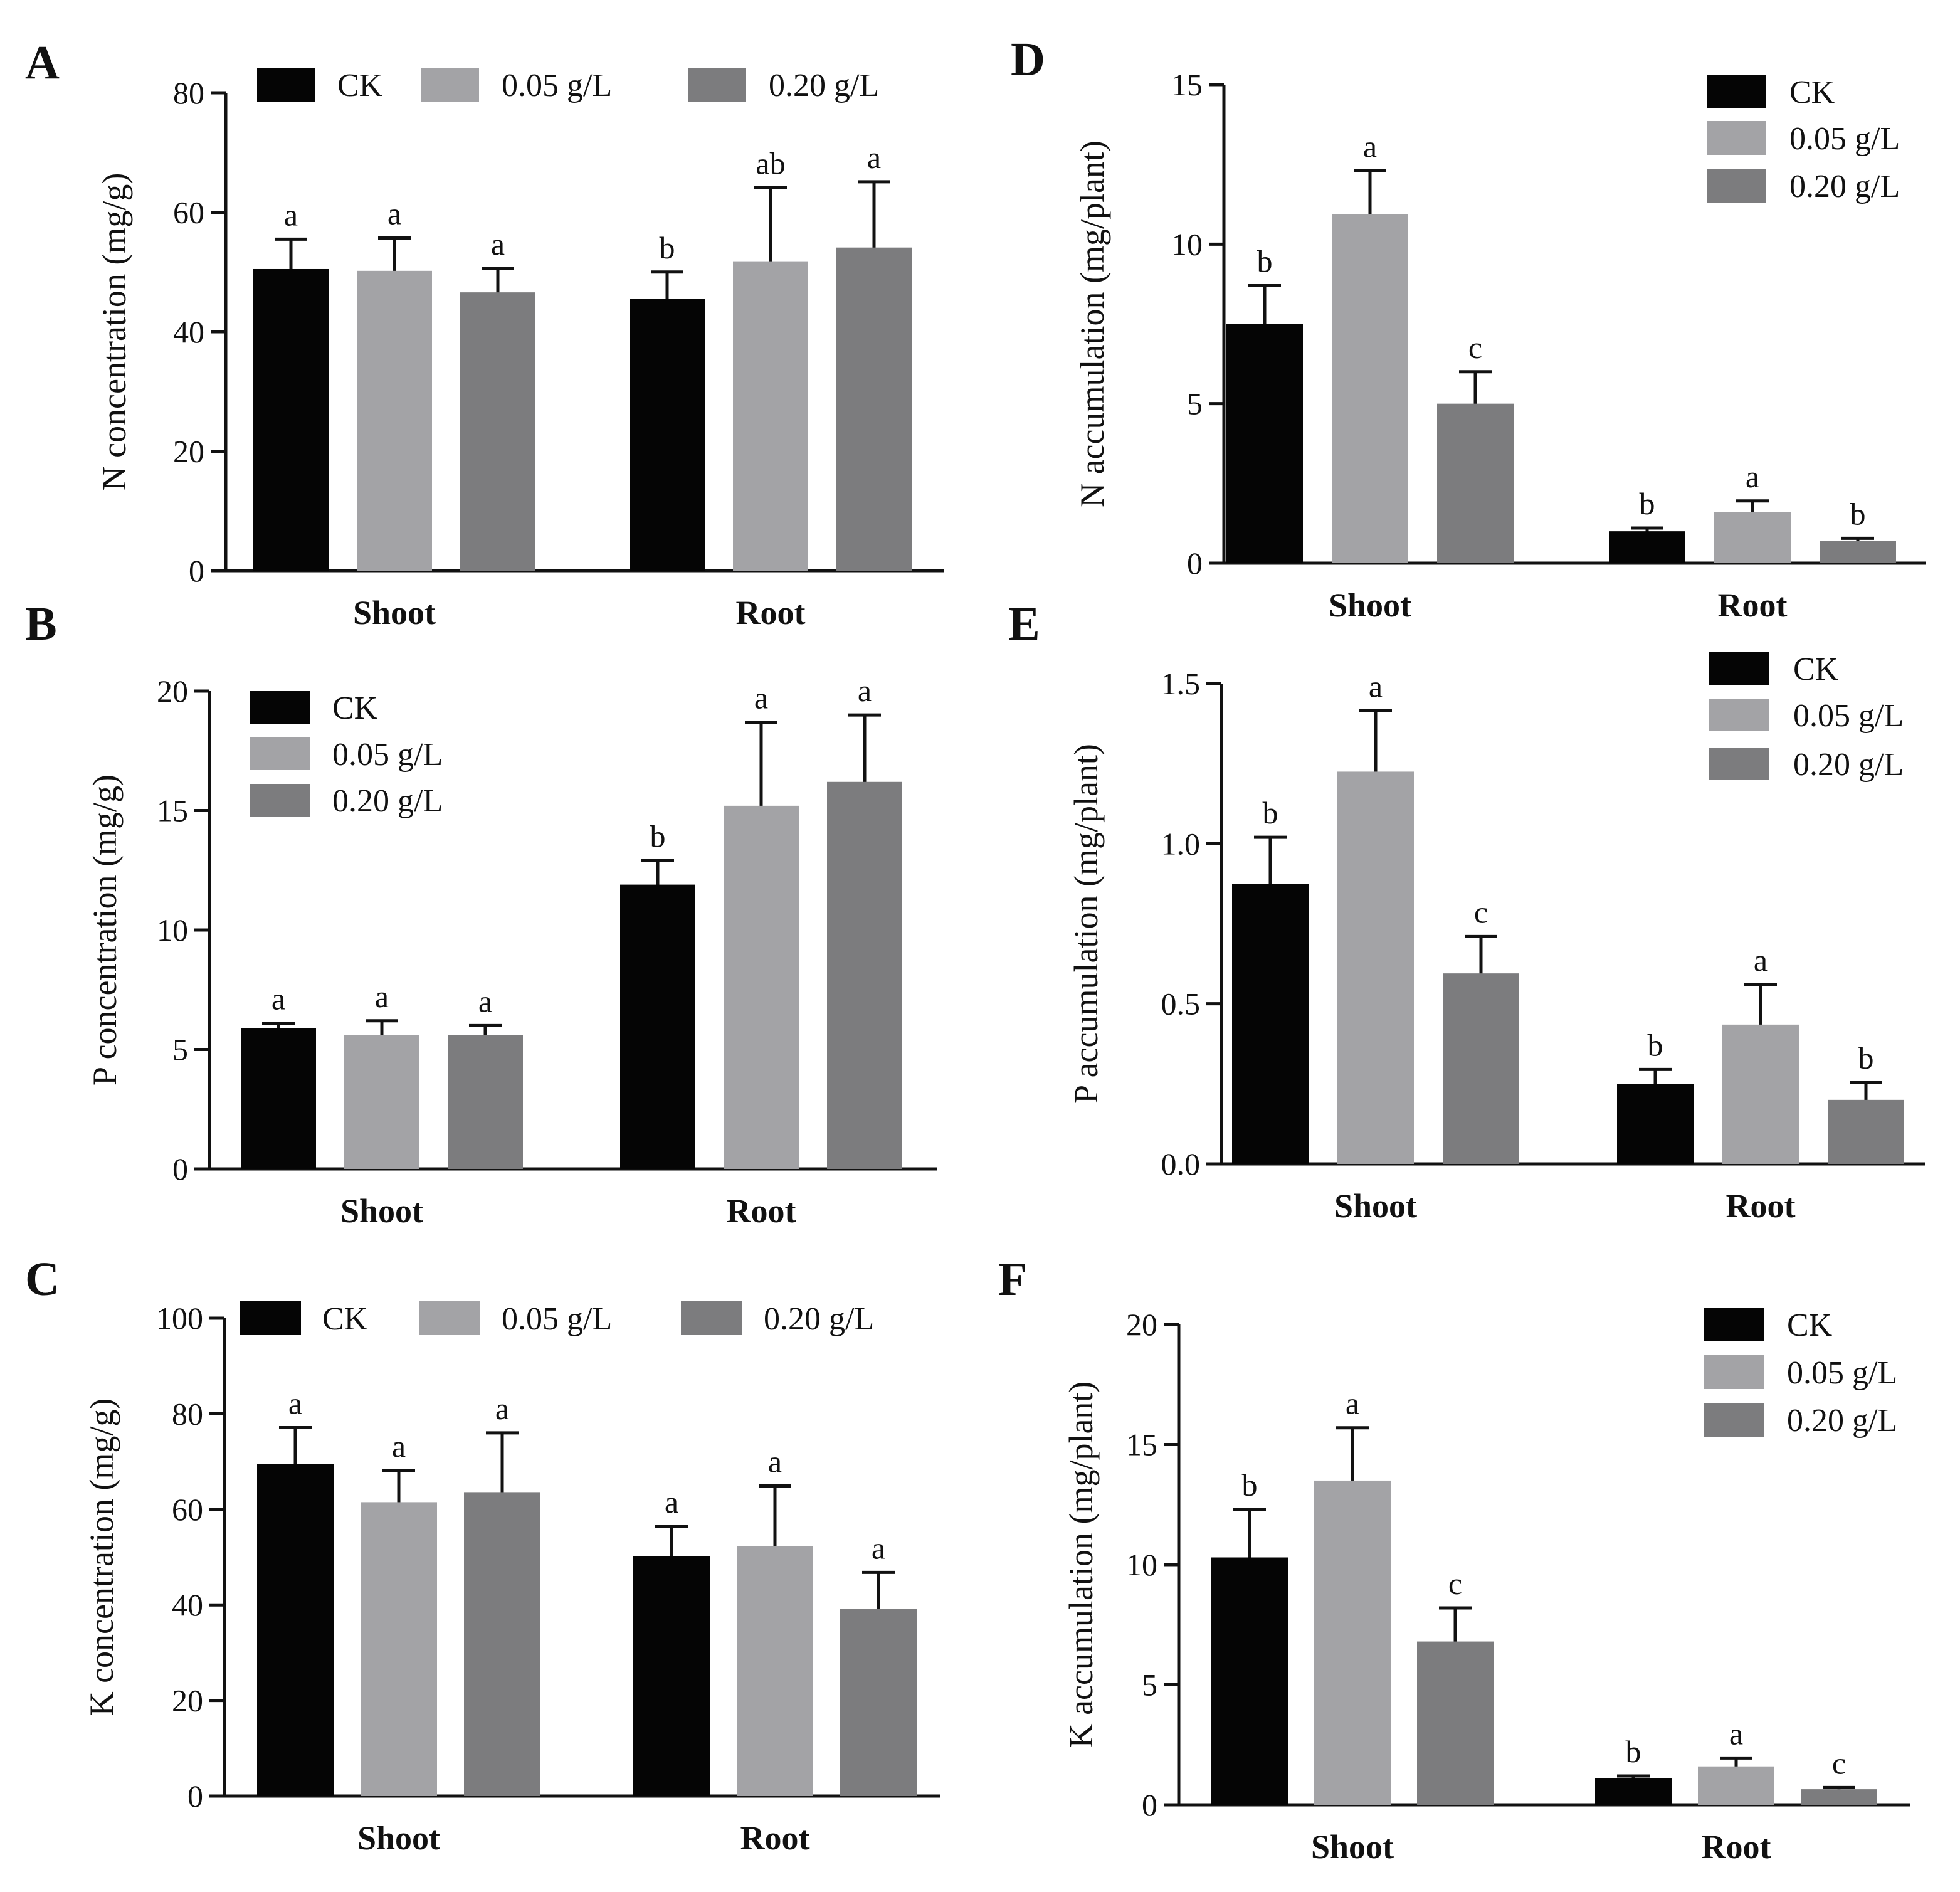 This screenshot has height=1892, width=1960. What do you see at coordinates (1181, 843) in the screenshot?
I see `y-tick-label: 1.0` at bounding box center [1181, 843].